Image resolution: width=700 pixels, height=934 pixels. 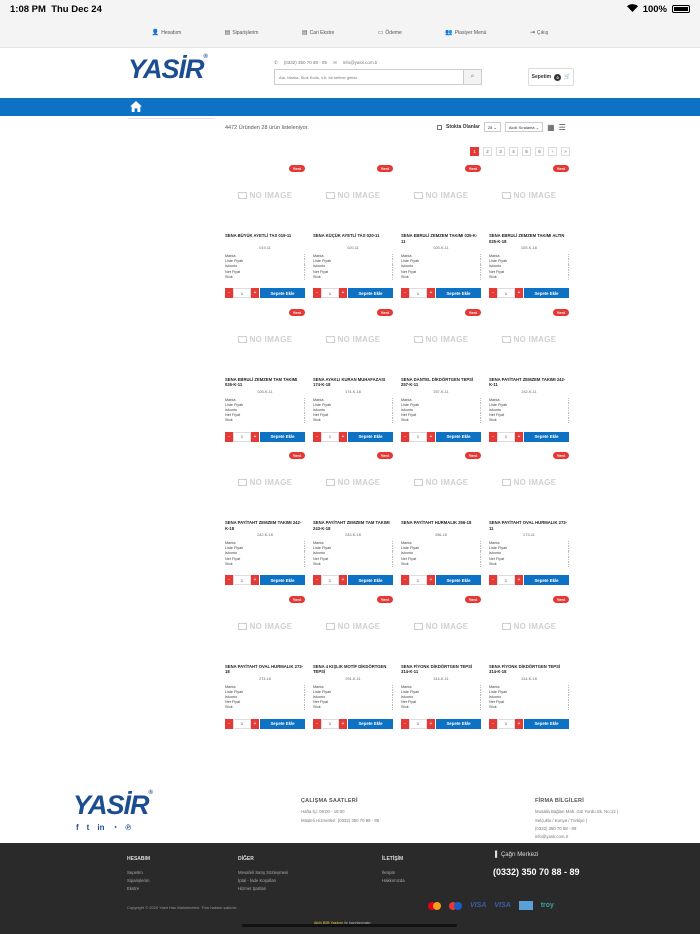 I want to click on facebook-icon: f, so click(x=77, y=827).